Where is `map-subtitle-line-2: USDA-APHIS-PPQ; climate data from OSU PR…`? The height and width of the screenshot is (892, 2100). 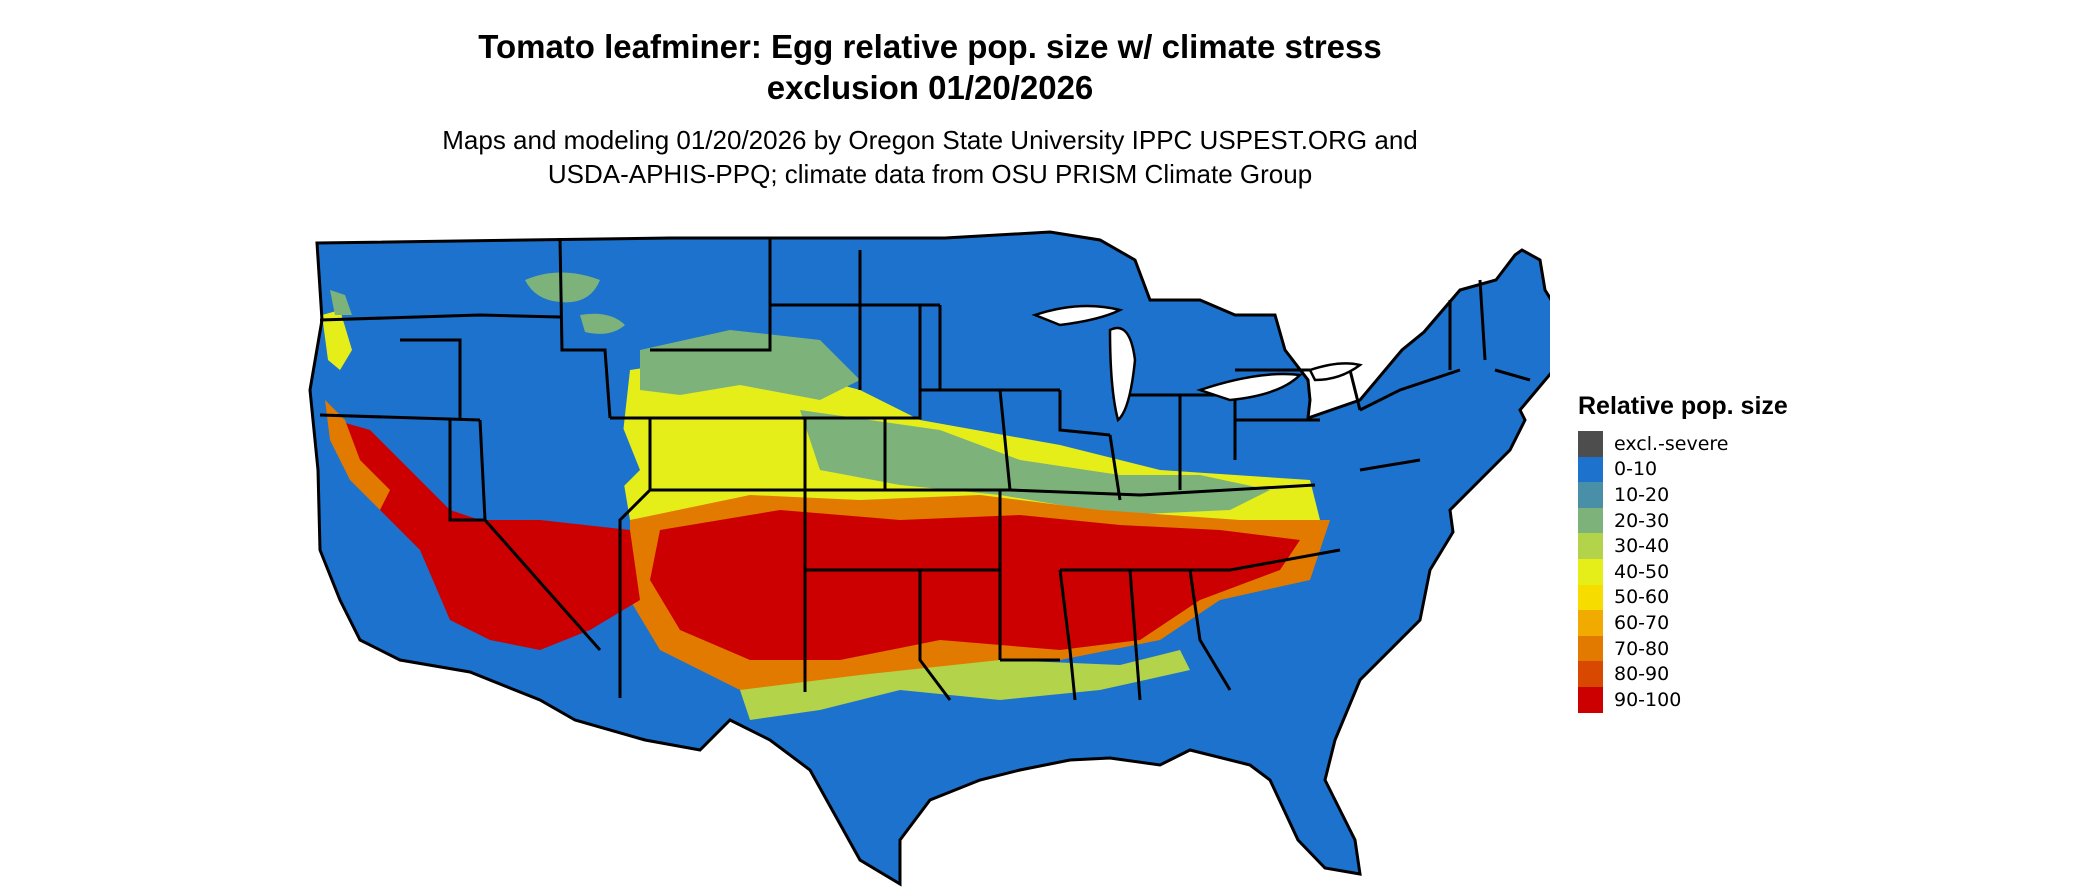 map-subtitle-line-2: USDA-APHIS-PPQ; climate data from OSU PR… is located at coordinates (930, 174).